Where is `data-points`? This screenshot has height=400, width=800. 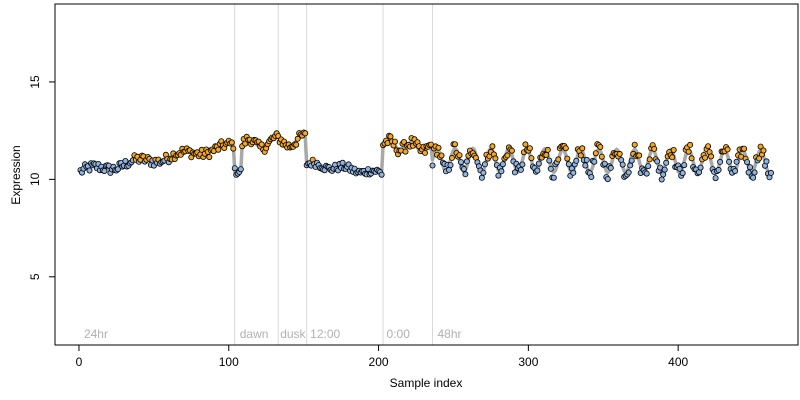 data-points is located at coordinates (426, 156).